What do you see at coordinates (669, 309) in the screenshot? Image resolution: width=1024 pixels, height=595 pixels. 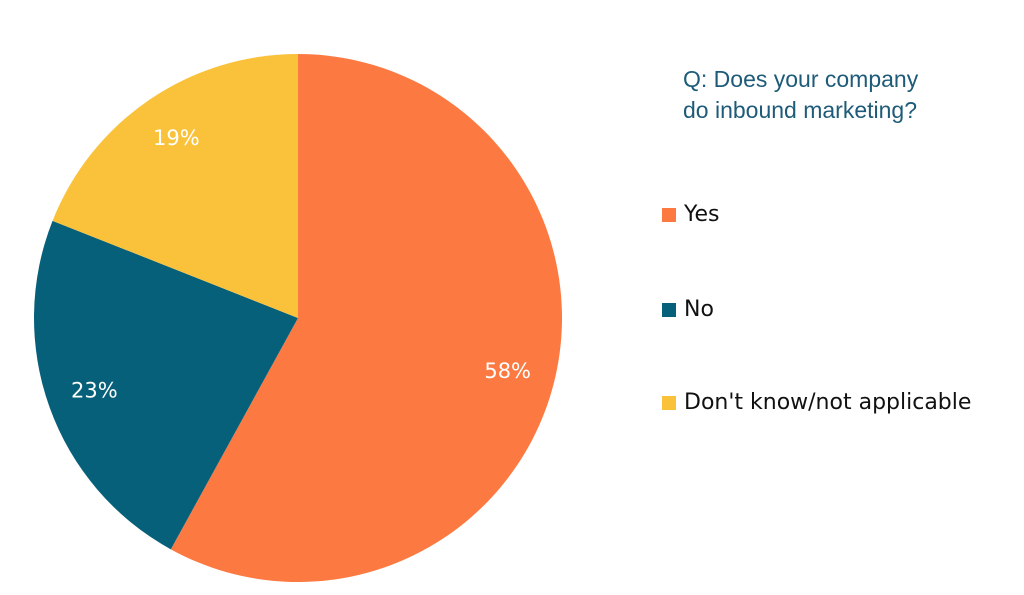 I see `legend-swatch-no` at bounding box center [669, 309].